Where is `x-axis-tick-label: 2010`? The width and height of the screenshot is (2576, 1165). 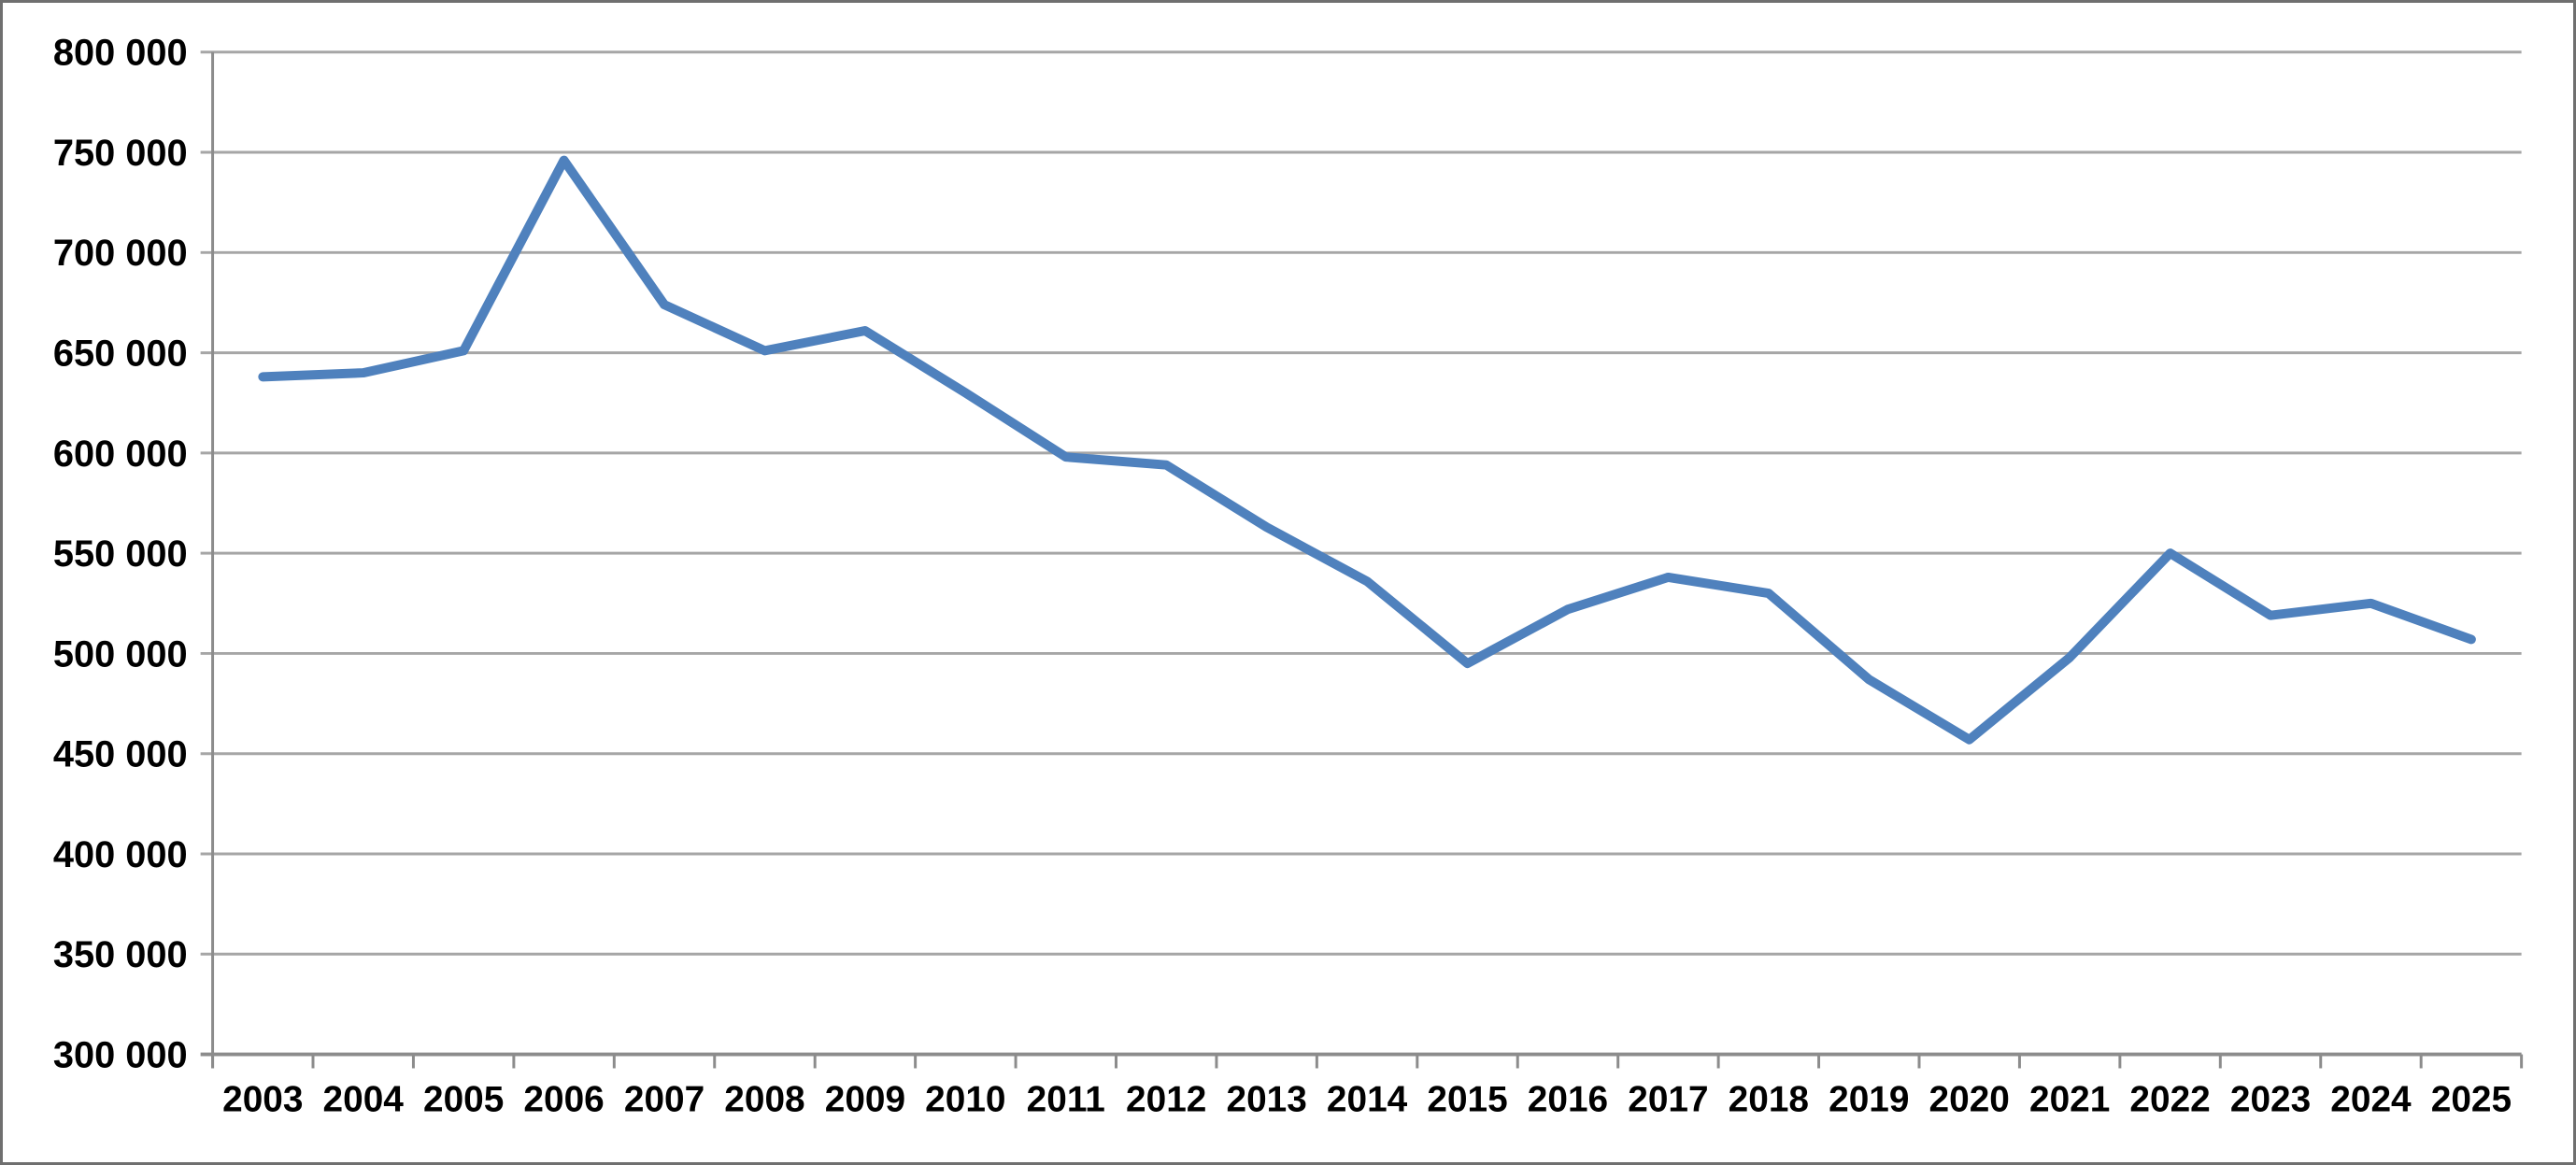 x-axis-tick-label: 2010 is located at coordinates (965, 1099).